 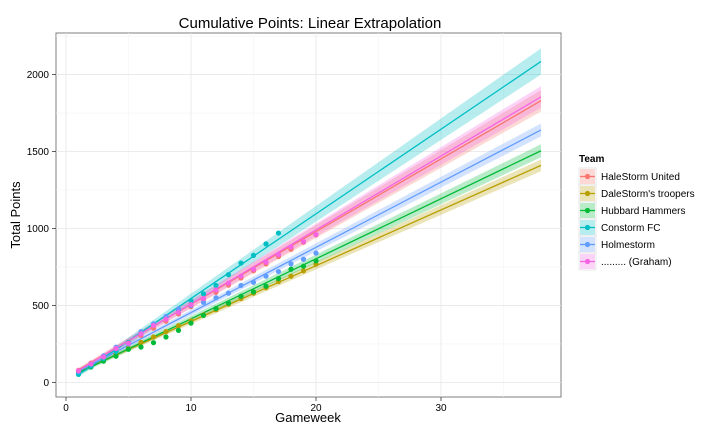 What do you see at coordinates (38, 75) in the screenshot?
I see `y-tick-label: 2000` at bounding box center [38, 75].